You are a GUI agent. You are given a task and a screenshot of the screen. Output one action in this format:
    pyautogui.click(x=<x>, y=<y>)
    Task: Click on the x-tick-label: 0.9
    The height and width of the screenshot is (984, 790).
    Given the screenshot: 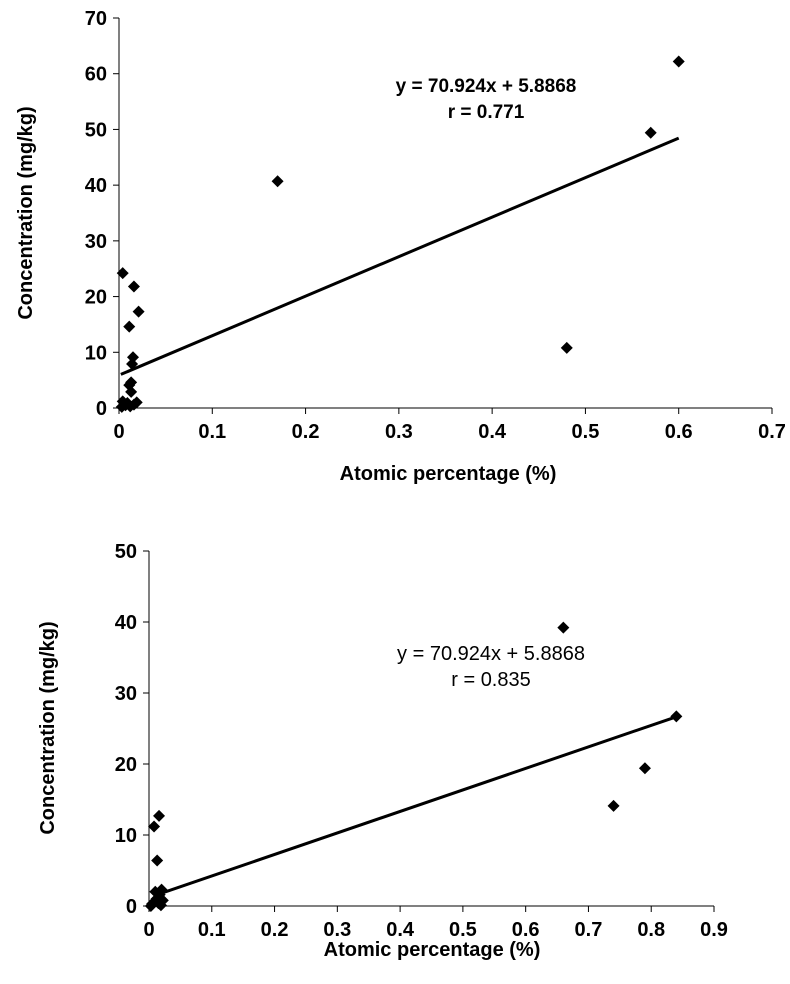 What is the action you would take?
    pyautogui.click(x=714, y=930)
    